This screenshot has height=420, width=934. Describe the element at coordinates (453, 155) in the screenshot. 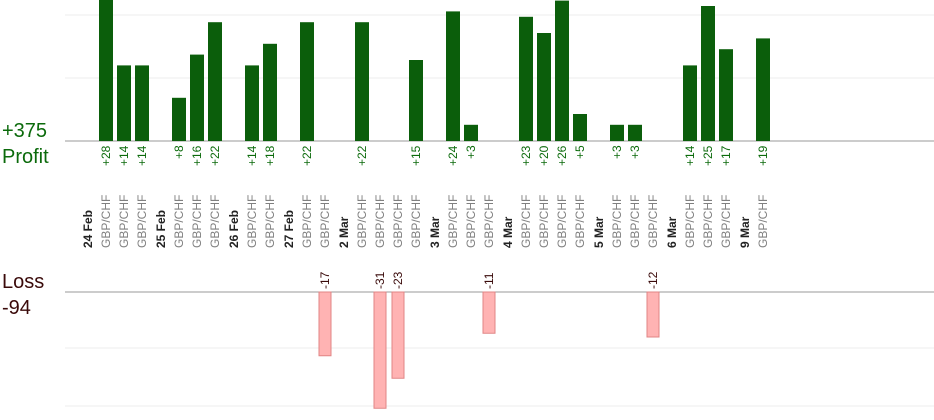

I see `profit-value-label: +24` at that location.